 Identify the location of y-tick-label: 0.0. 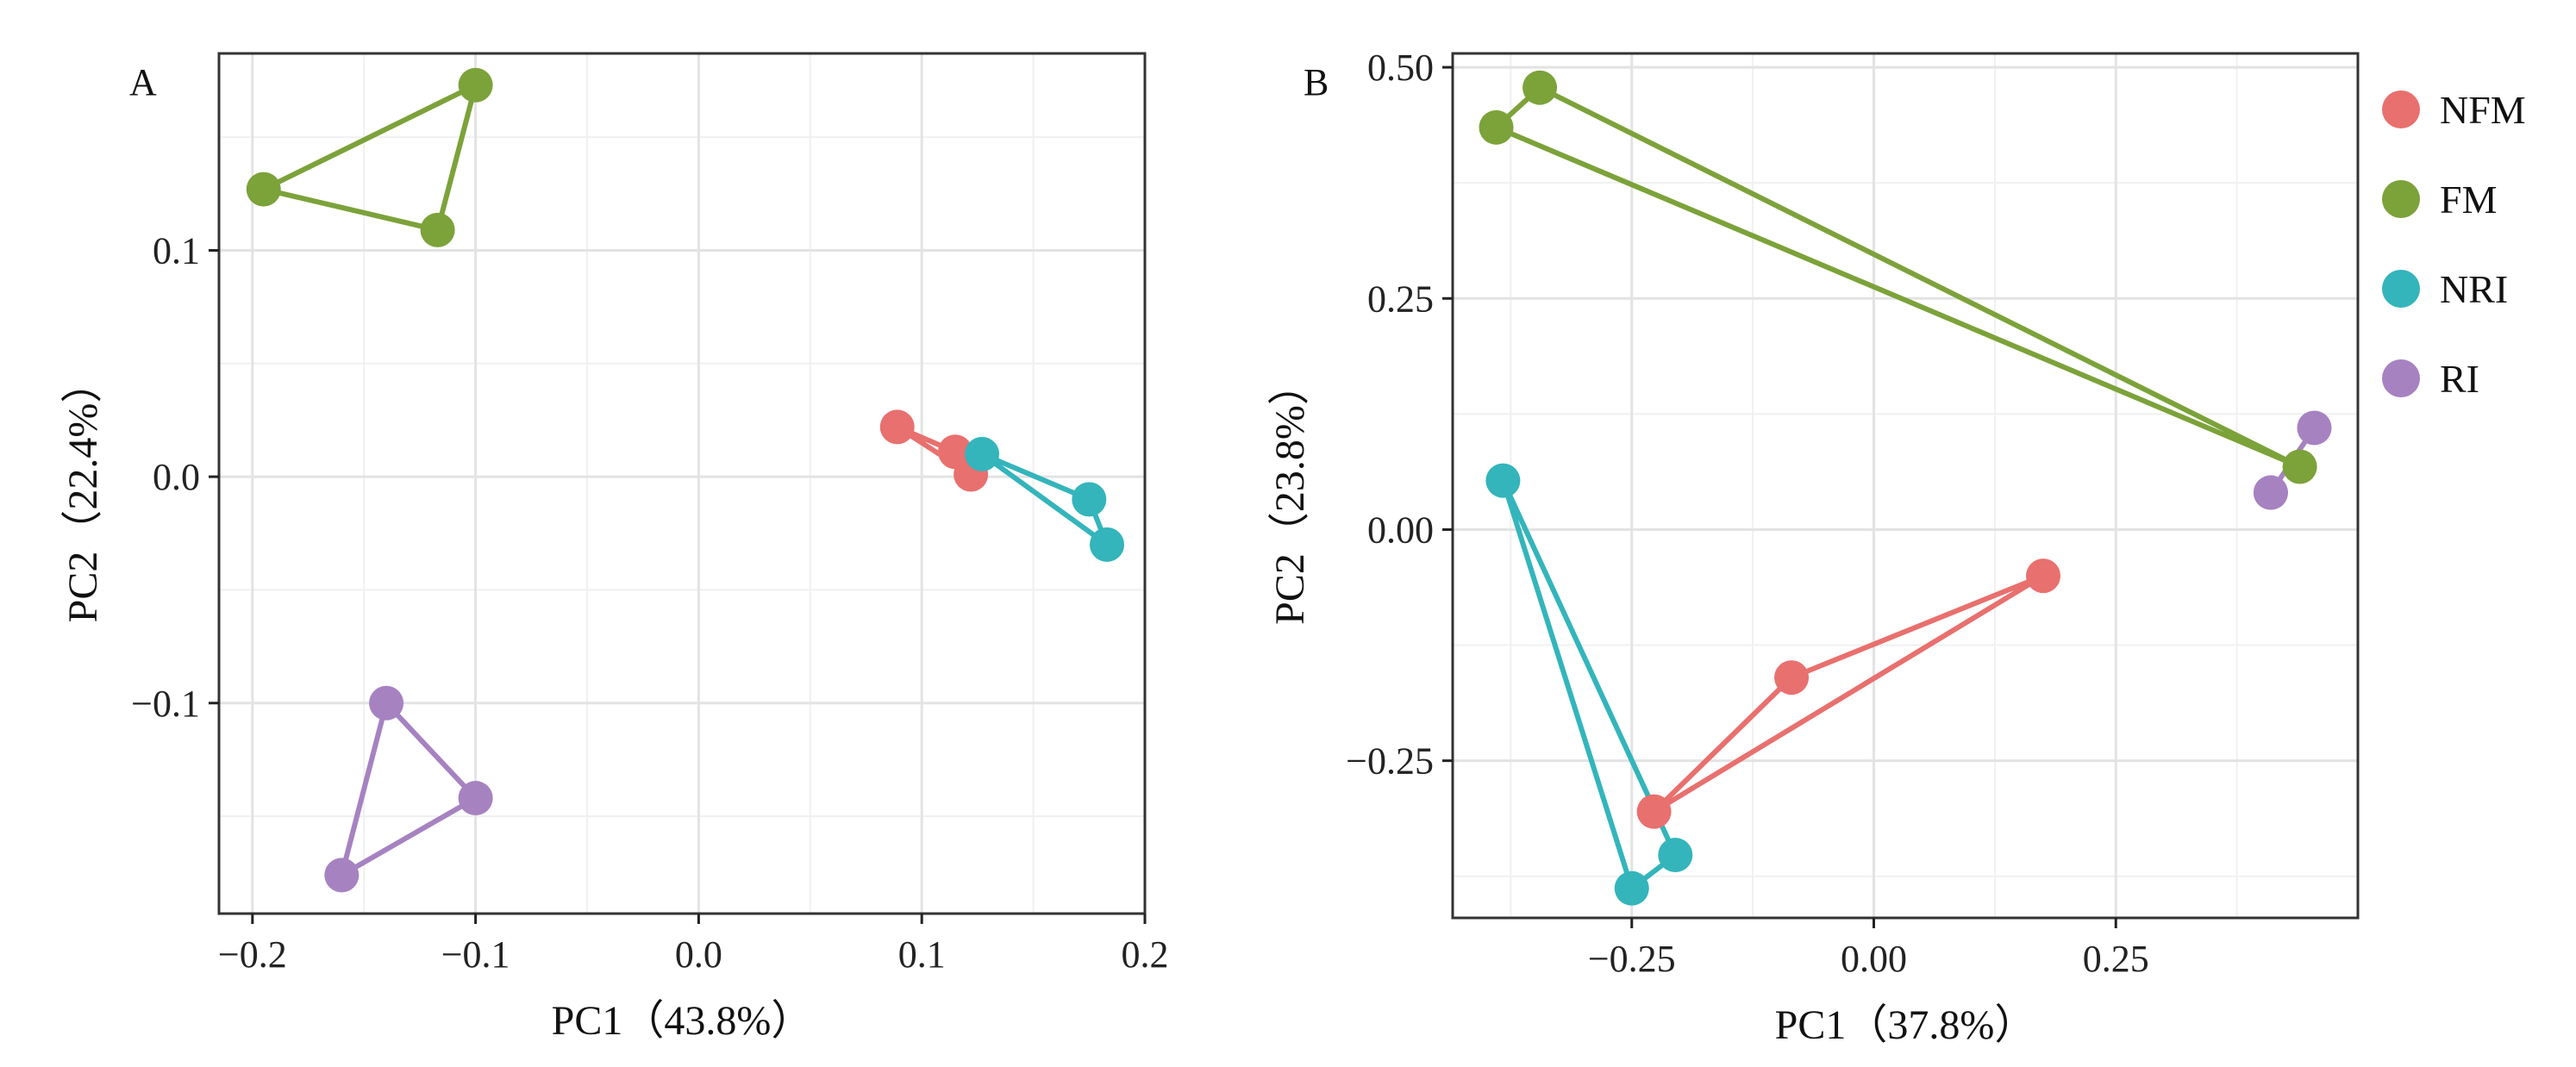
(176, 477).